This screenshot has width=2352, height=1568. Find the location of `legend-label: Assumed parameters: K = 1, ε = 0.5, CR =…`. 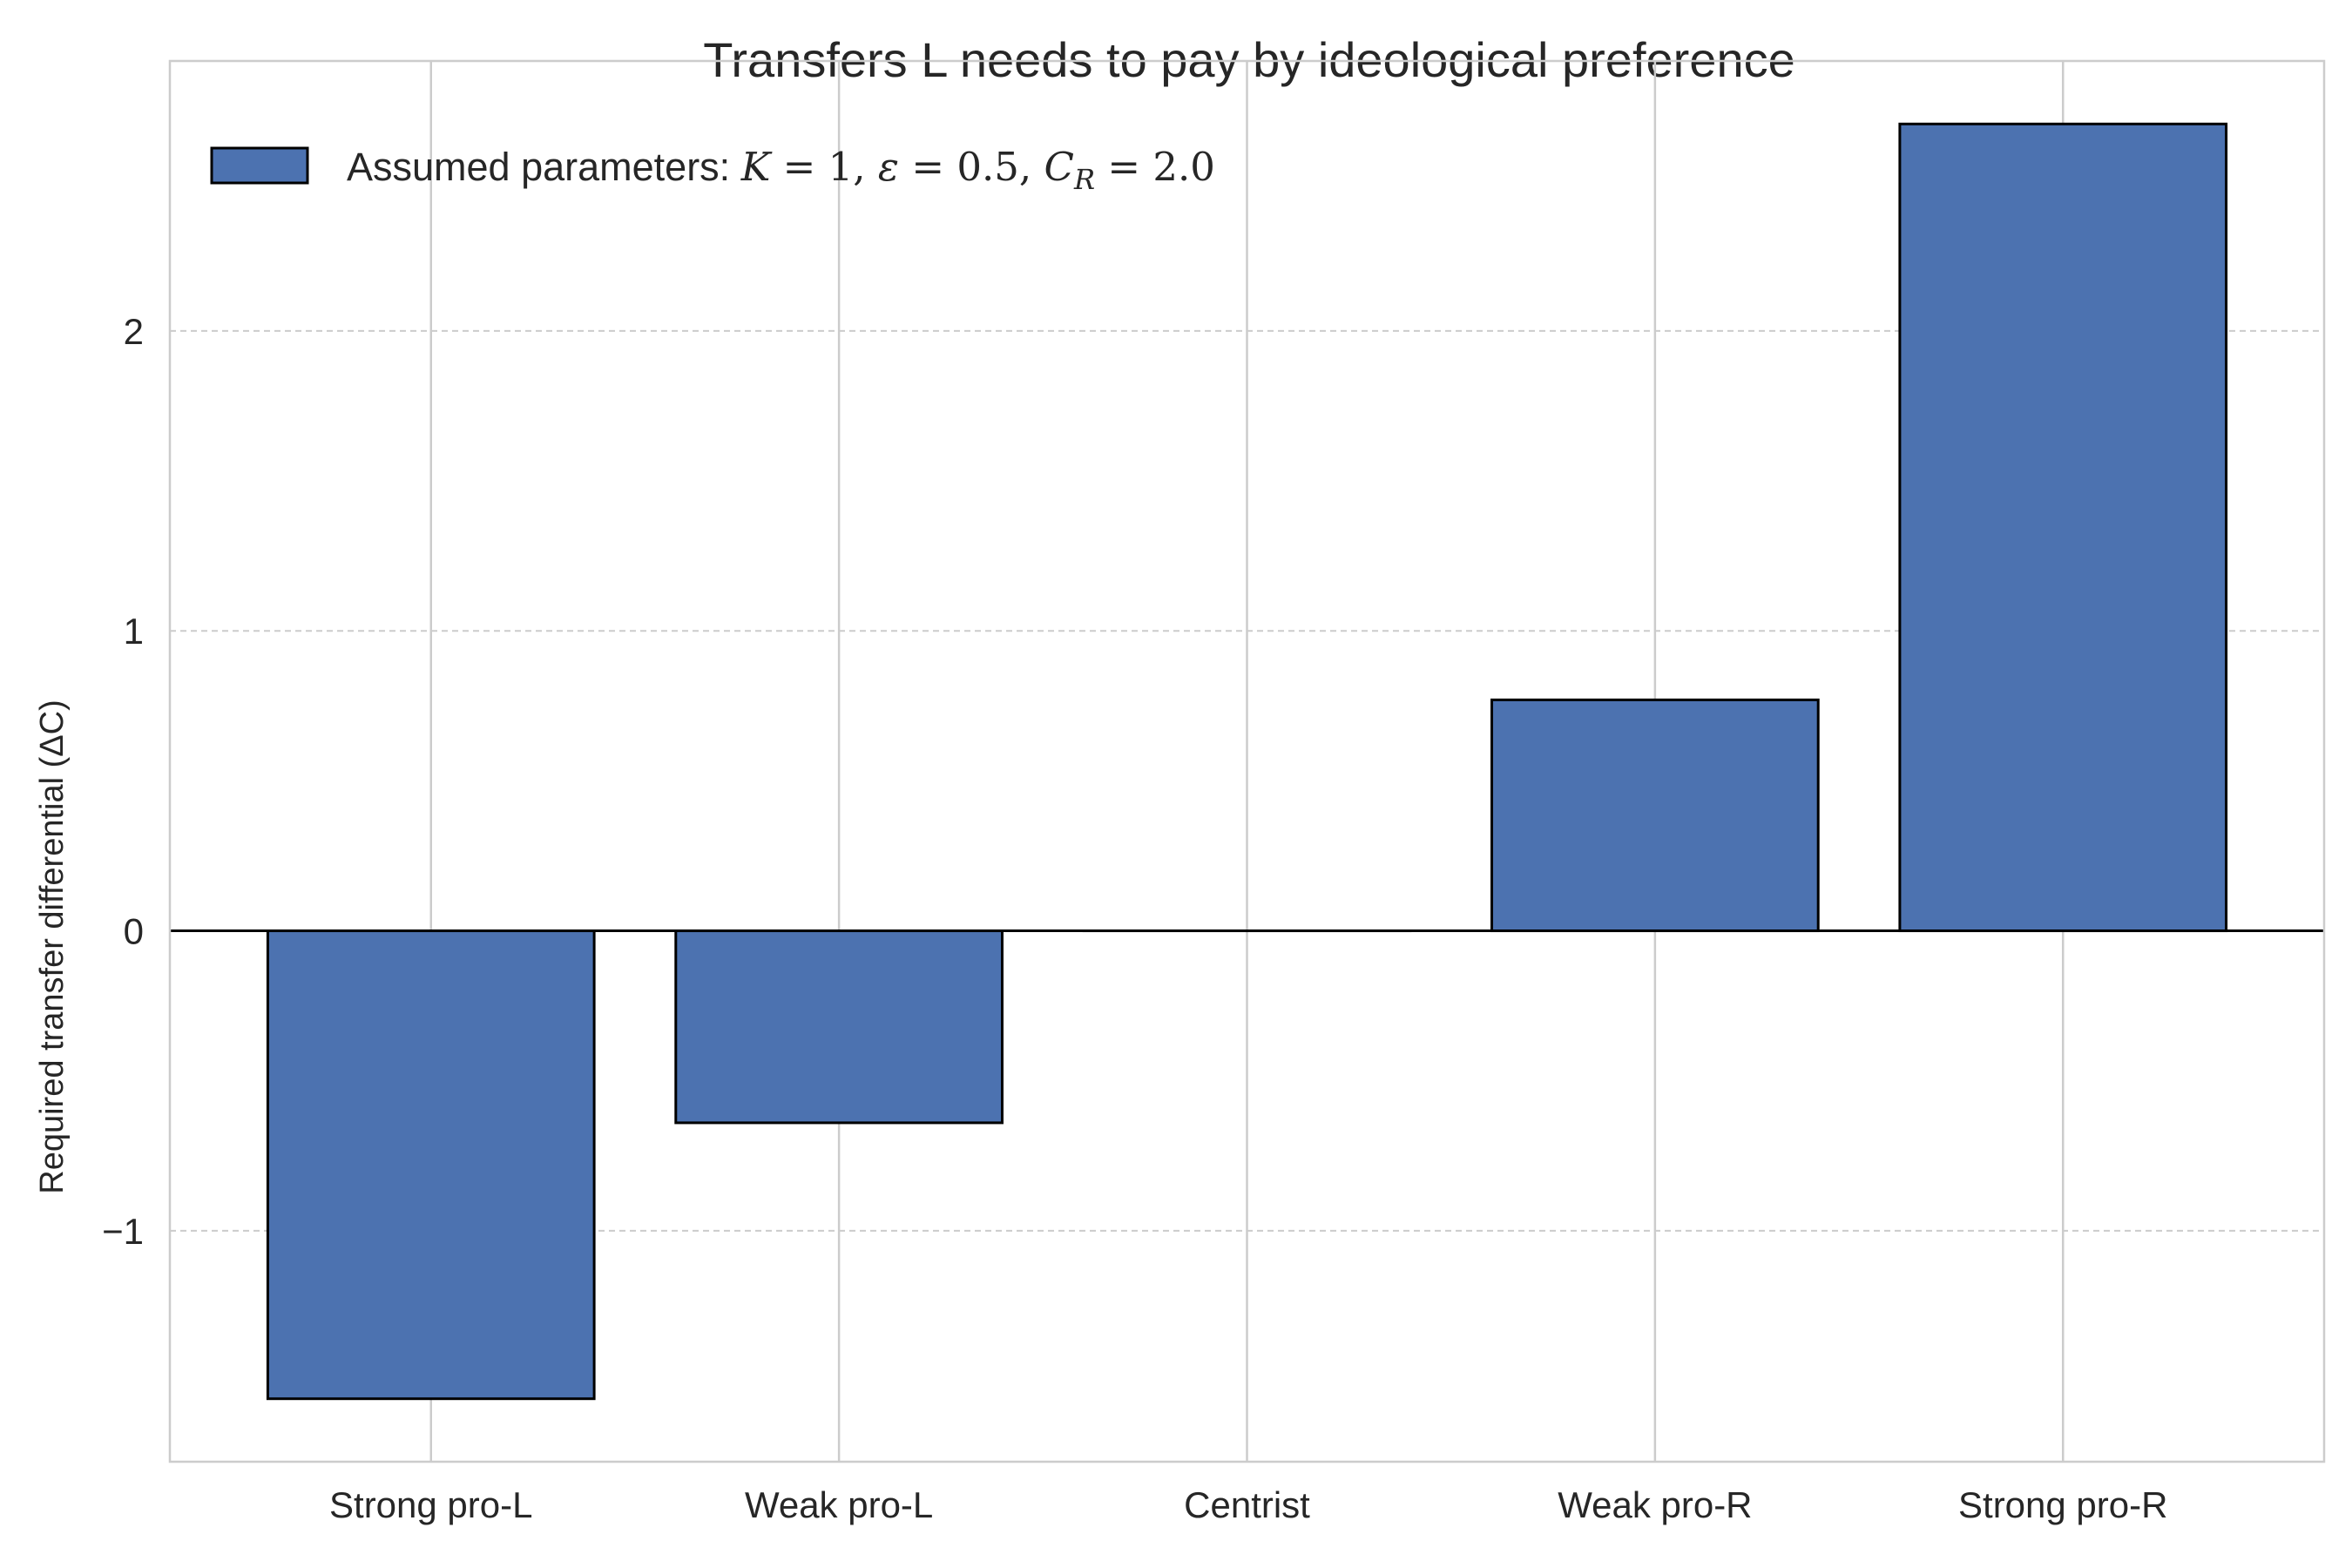

legend-label: Assumed parameters: K = 1, ε = 0.5, CR =… is located at coordinates (781, 170).